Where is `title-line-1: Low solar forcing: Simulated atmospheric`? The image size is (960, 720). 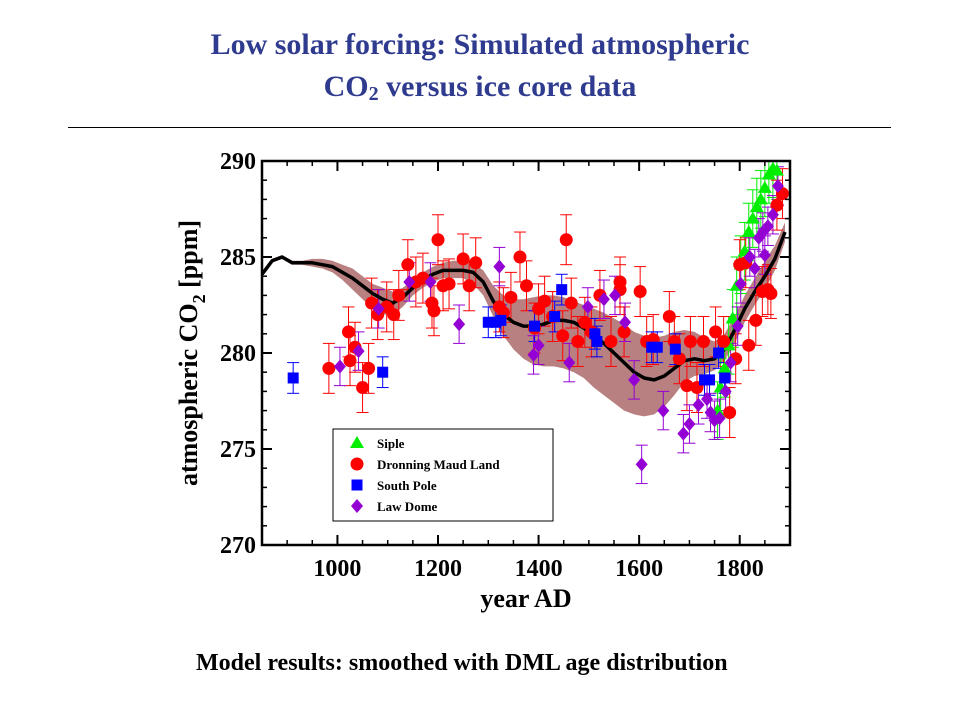 title-line-1: Low solar forcing: Simulated atmospheric is located at coordinates (480, 44).